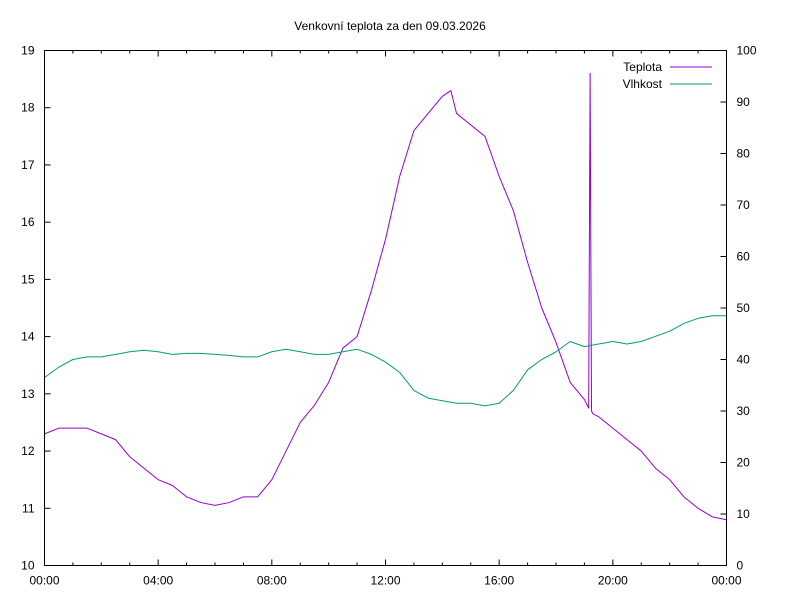 This screenshot has width=800, height=600. Describe the element at coordinates (613, 581) in the screenshot. I see `x-tick-label: 20:00` at that location.